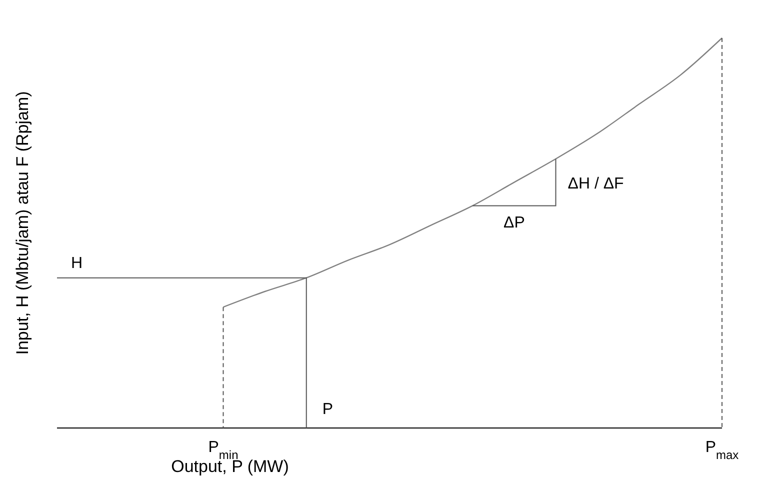 The width and height of the screenshot is (760, 483). Describe the element at coordinates (514, 223) in the screenshot. I see `annotation: ΔP` at that location.